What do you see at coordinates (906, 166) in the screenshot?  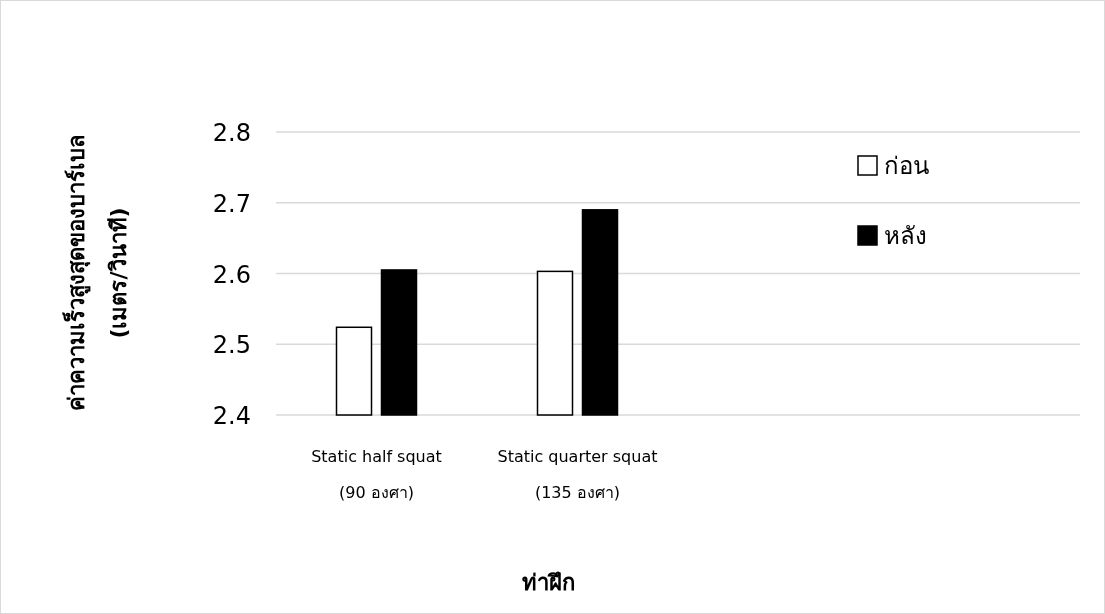 I see `legend-label: ก่อน` at bounding box center [906, 166].